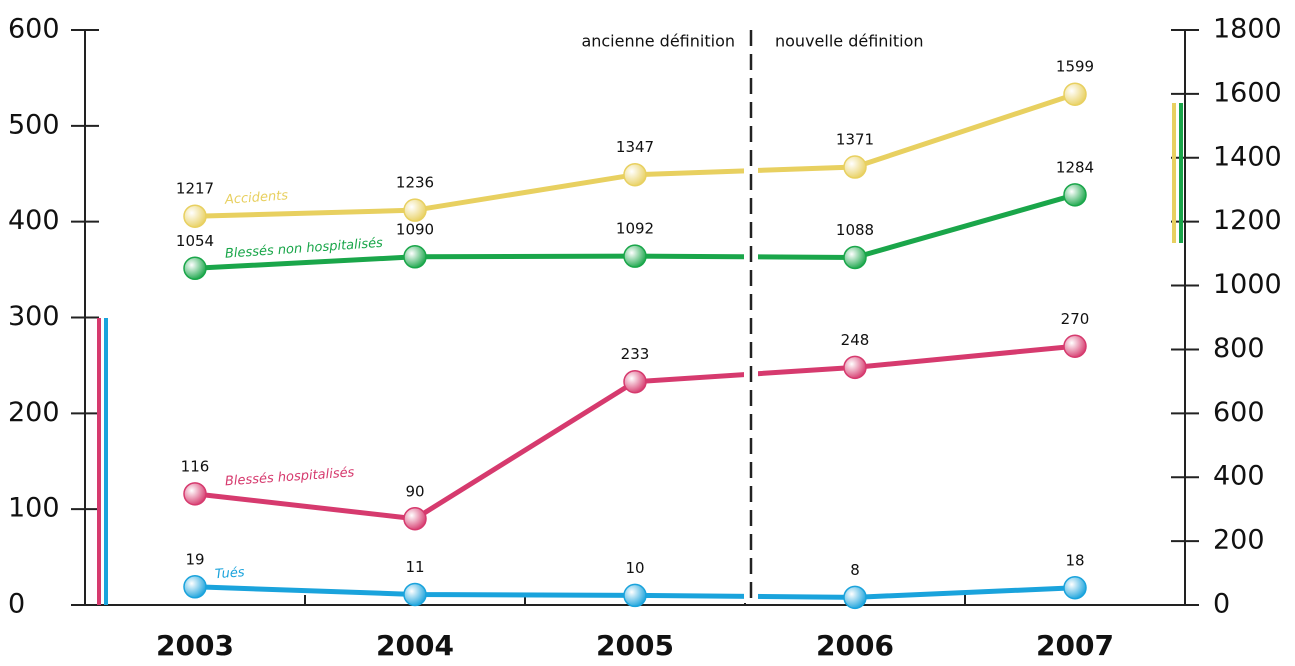  What do you see at coordinates (855, 140) in the screenshot?
I see `data-label: 1371` at bounding box center [855, 140].